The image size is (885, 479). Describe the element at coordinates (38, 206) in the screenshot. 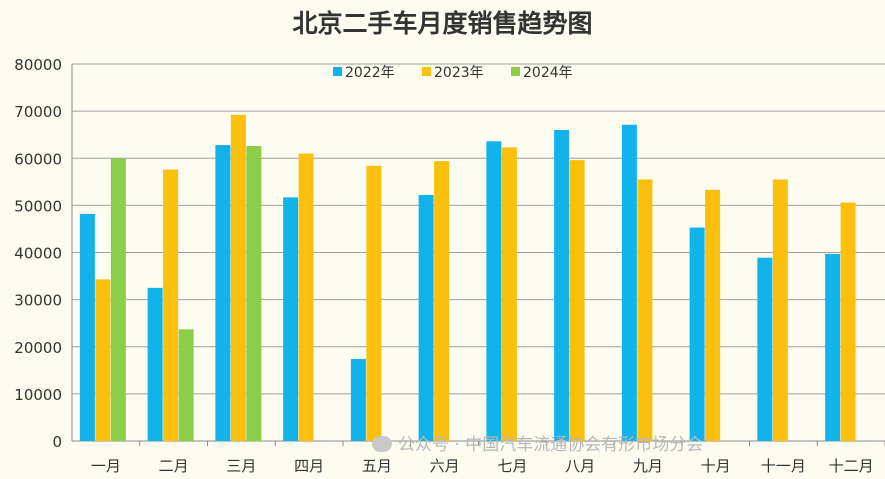

I see `y-tick-label: 50000` at that location.